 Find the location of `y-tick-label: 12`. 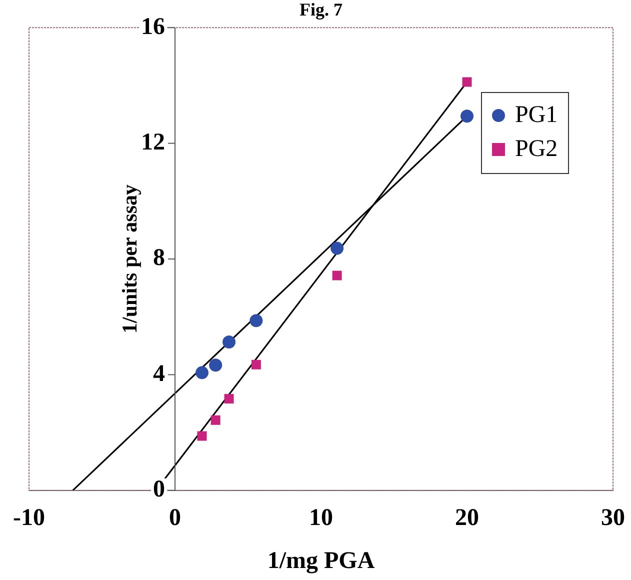

y-tick-label: 12 is located at coordinates (153, 143).